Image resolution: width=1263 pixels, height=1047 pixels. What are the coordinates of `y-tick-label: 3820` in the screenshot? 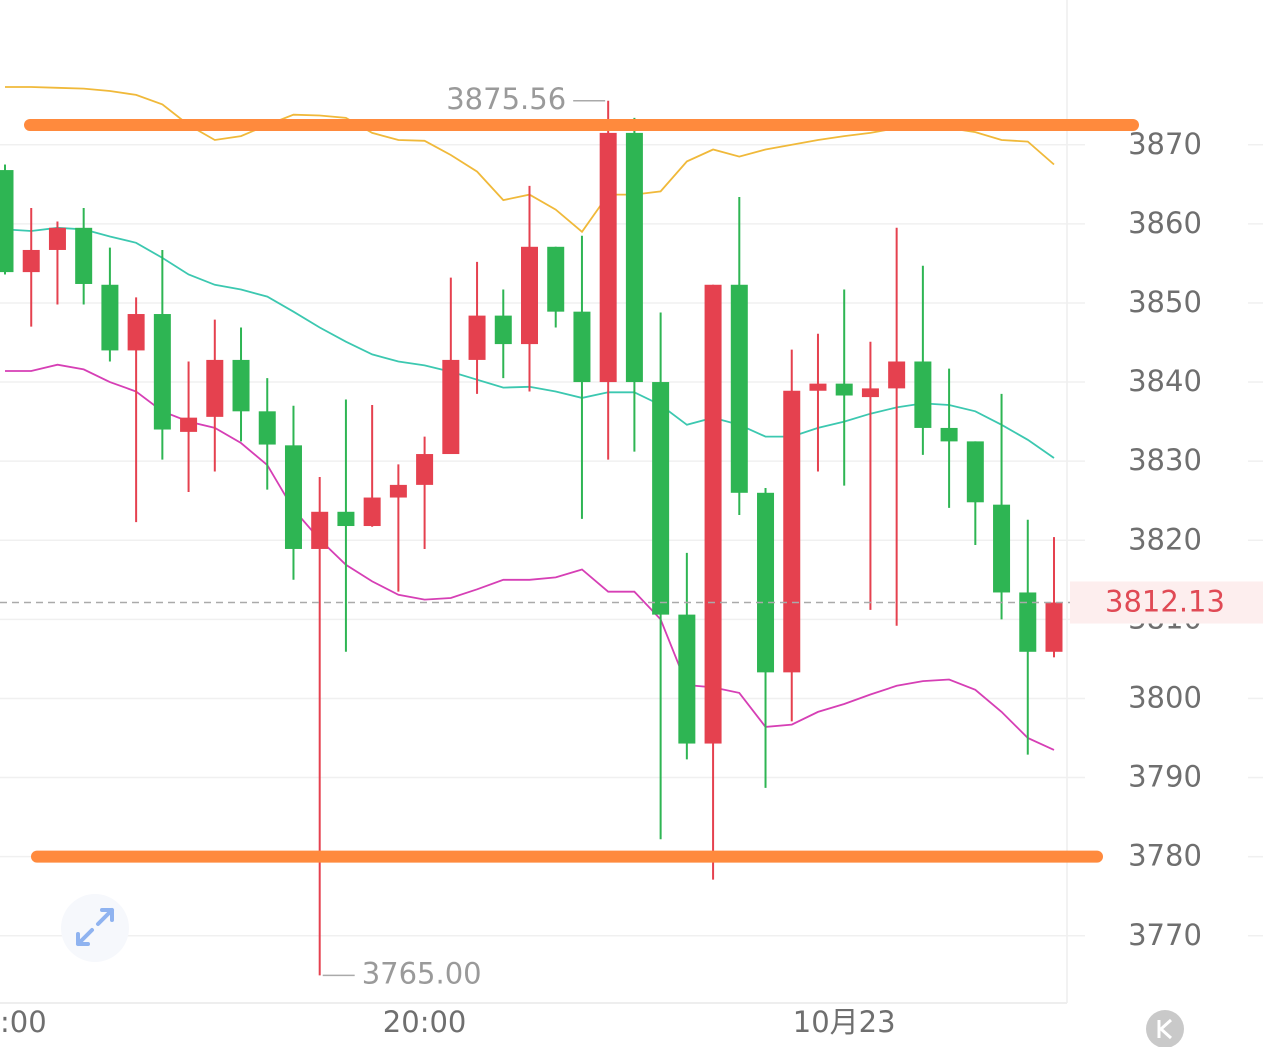 It's located at (1165, 539).